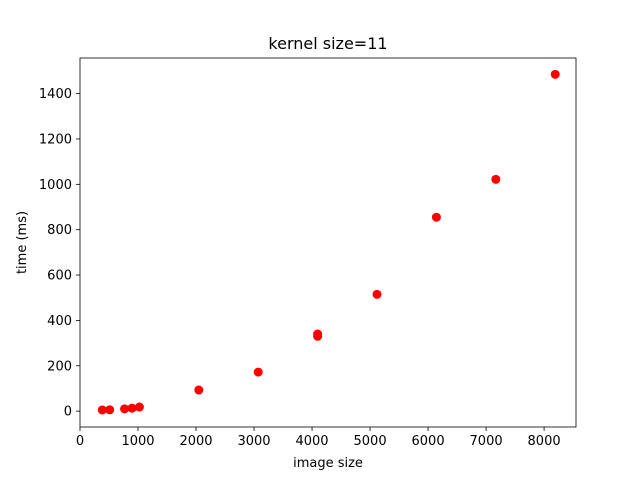 This screenshot has height=480, width=640. I want to click on x-tick-label: 1000, so click(137, 441).